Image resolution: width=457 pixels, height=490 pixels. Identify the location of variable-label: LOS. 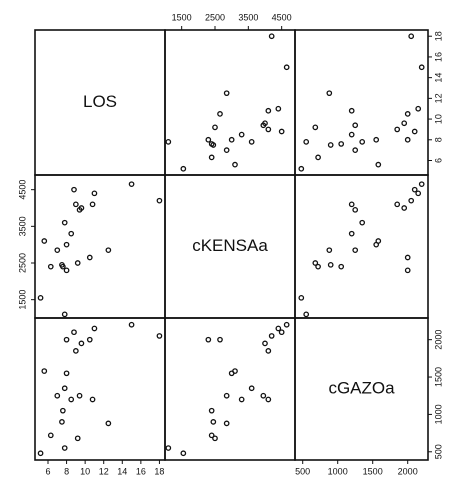
(100, 101).